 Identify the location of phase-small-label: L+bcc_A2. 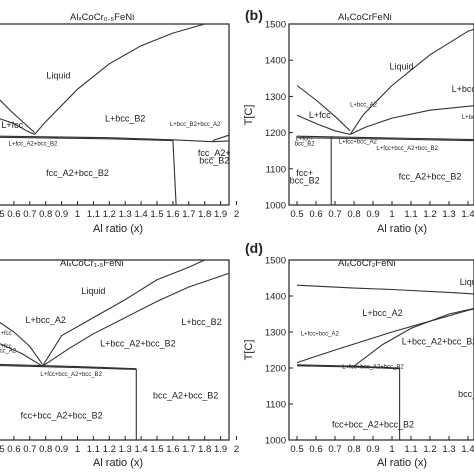
(364, 106).